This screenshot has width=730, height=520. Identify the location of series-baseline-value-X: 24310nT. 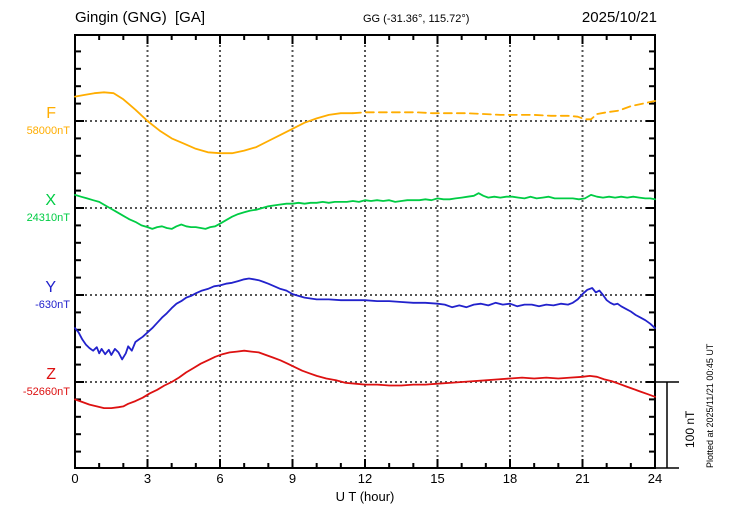
(48, 218).